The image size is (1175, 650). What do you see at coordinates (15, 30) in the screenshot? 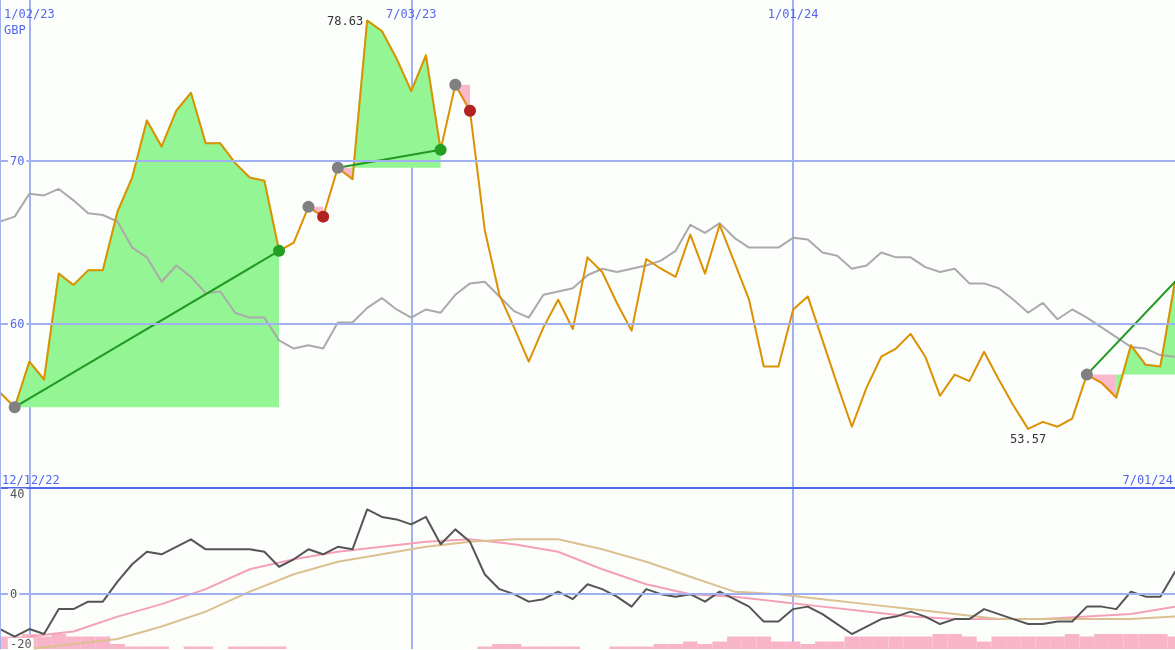
I see `y-axis-title: GBP` at bounding box center [15, 30].